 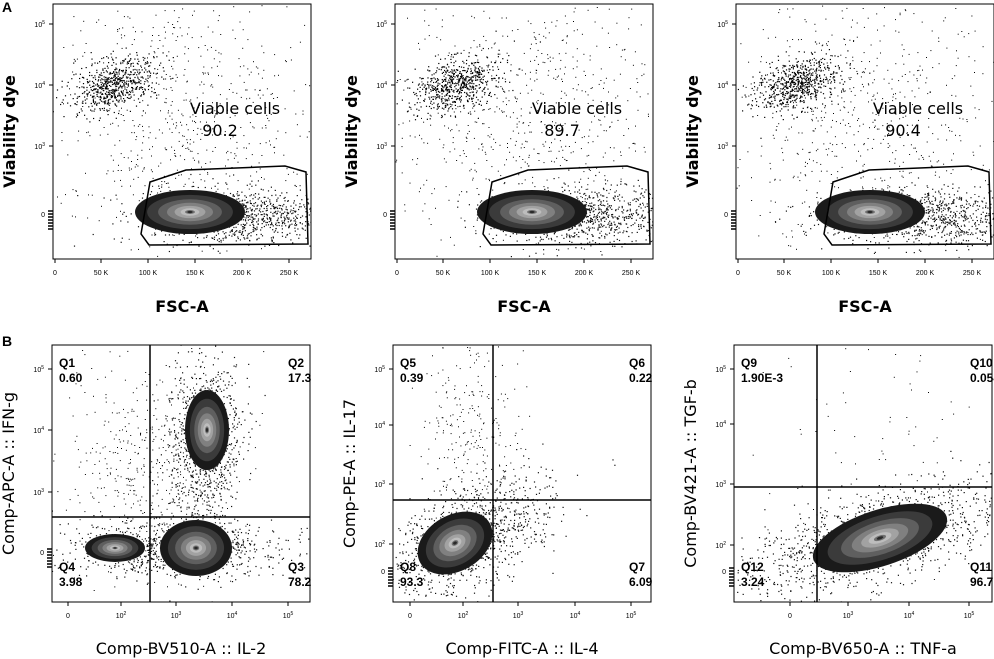 I want to click on x-tick-label: 200 K, so click(x=242, y=273).